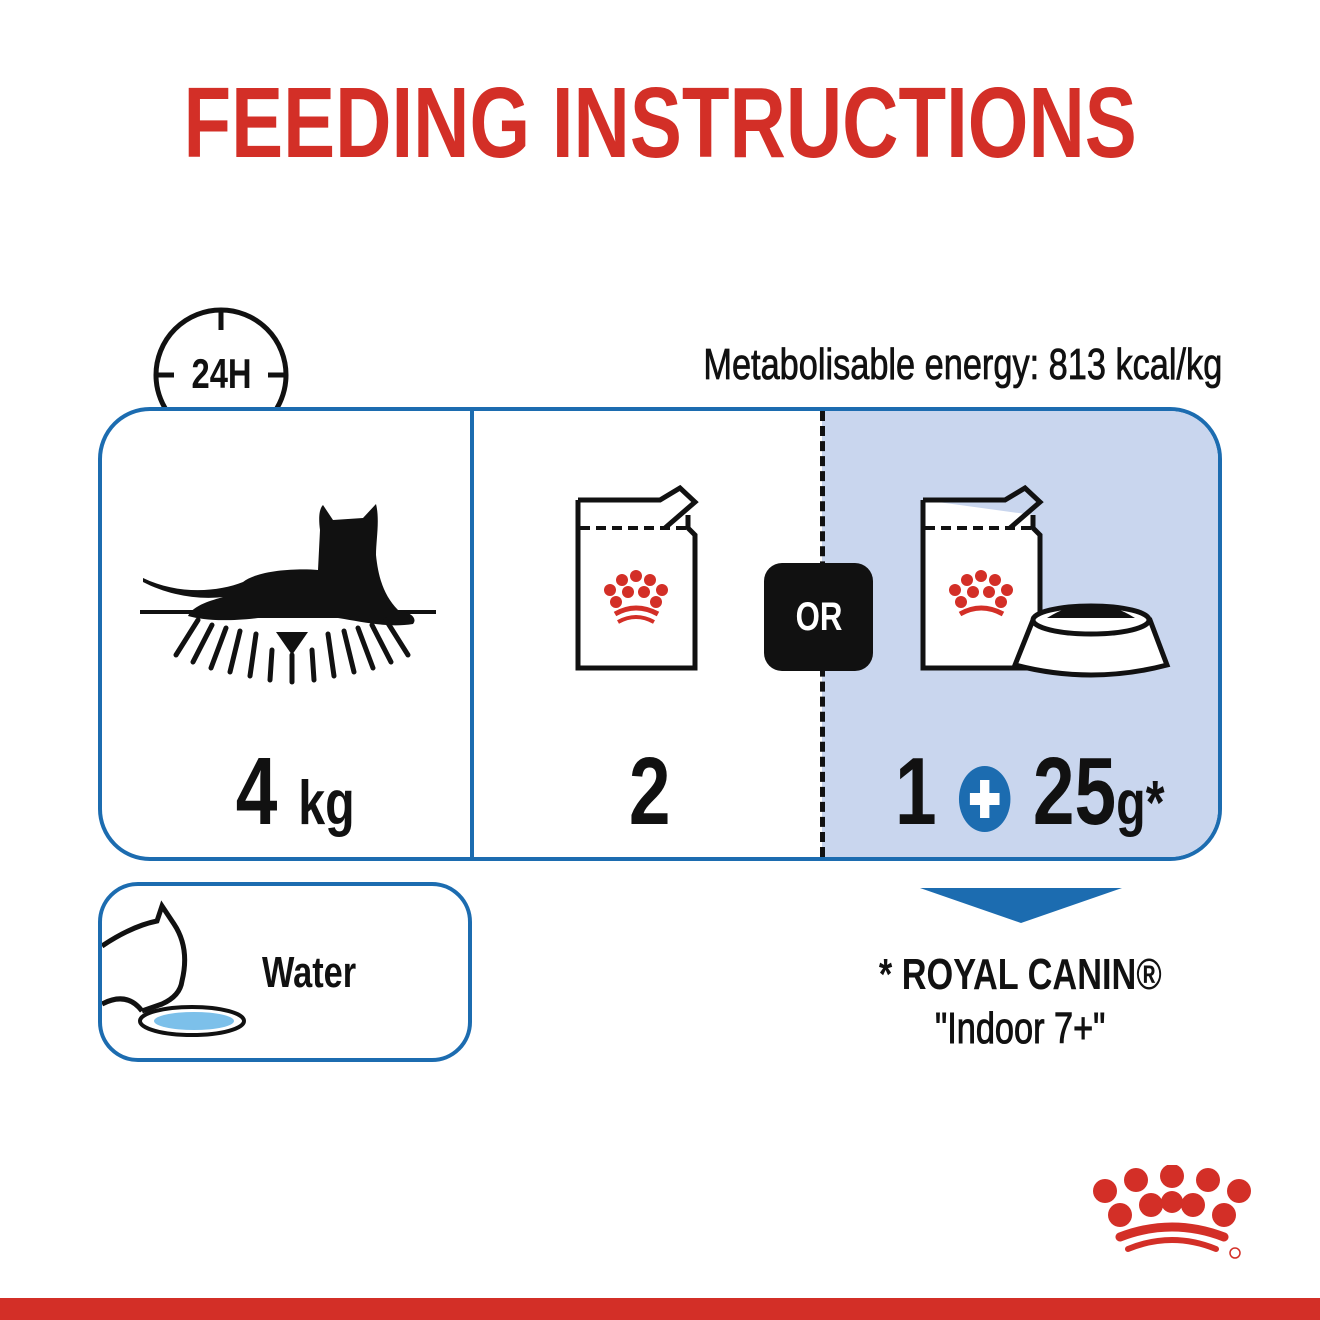 The image size is (1320, 1320). Describe the element at coordinates (1172, 1212) in the screenshot. I see `royal-canin-logo` at that location.